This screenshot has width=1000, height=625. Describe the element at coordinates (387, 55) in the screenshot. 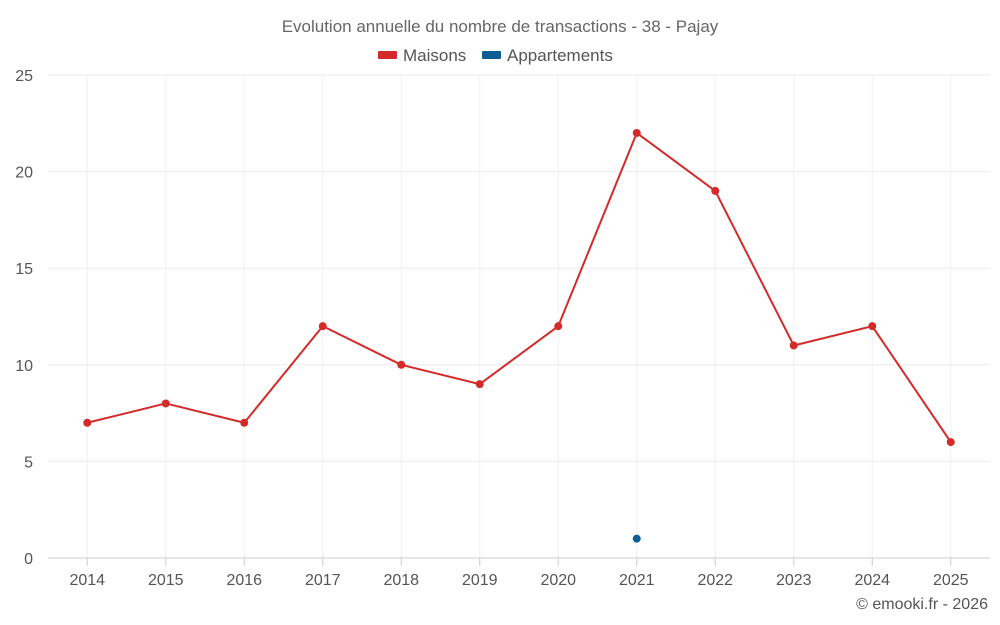

I see `legend-swatch-maisons` at that location.